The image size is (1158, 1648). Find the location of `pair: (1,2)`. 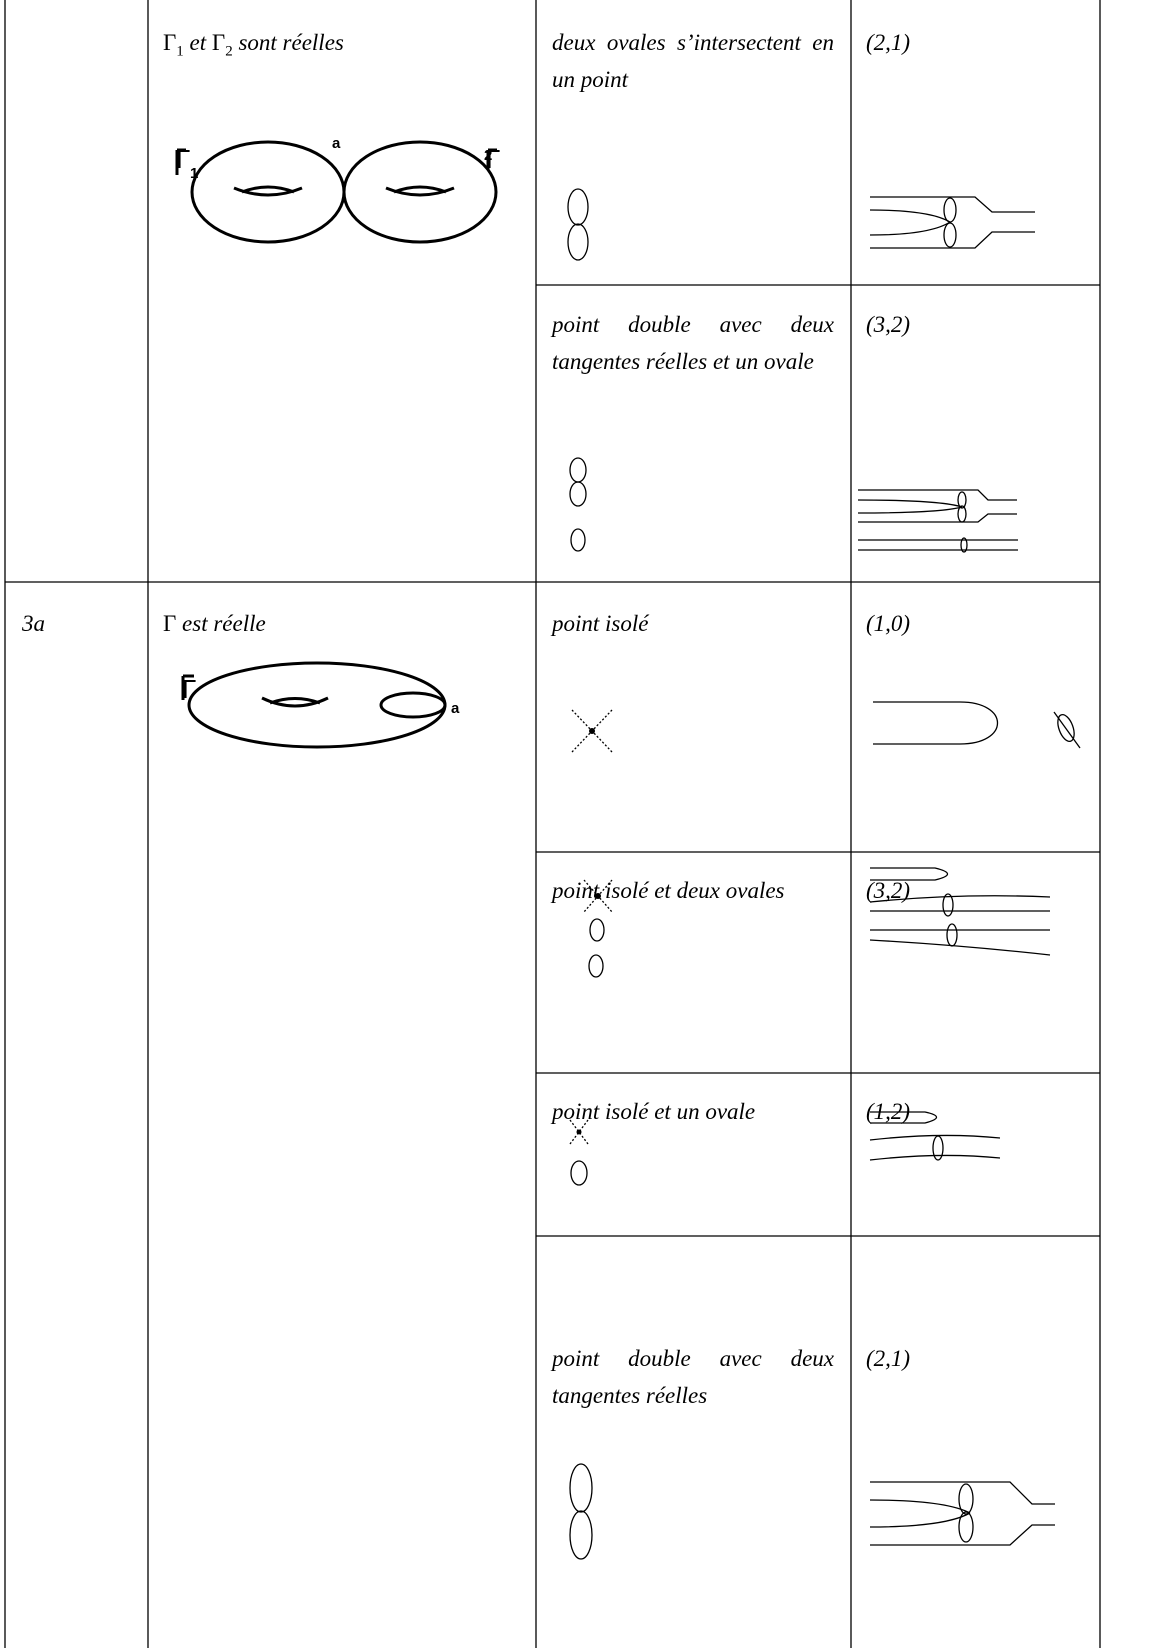

pair: (1,2) is located at coordinates (888, 1111).